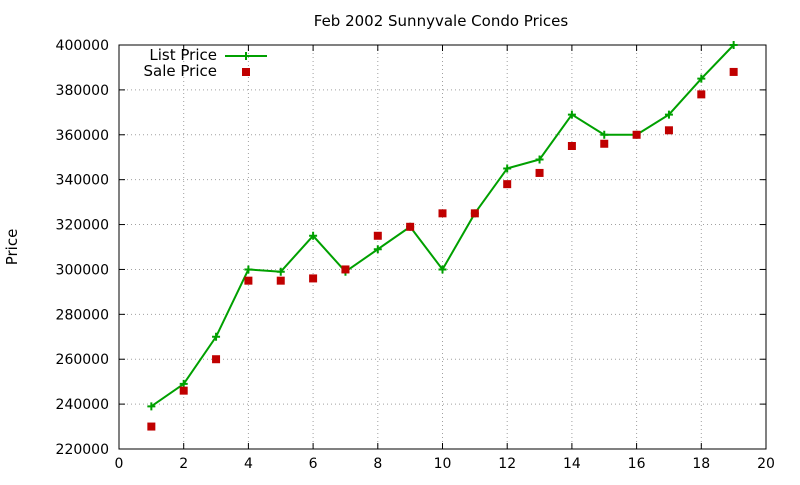 The height and width of the screenshot is (485, 800). I want to click on x-tick-label: 4, so click(248, 464).